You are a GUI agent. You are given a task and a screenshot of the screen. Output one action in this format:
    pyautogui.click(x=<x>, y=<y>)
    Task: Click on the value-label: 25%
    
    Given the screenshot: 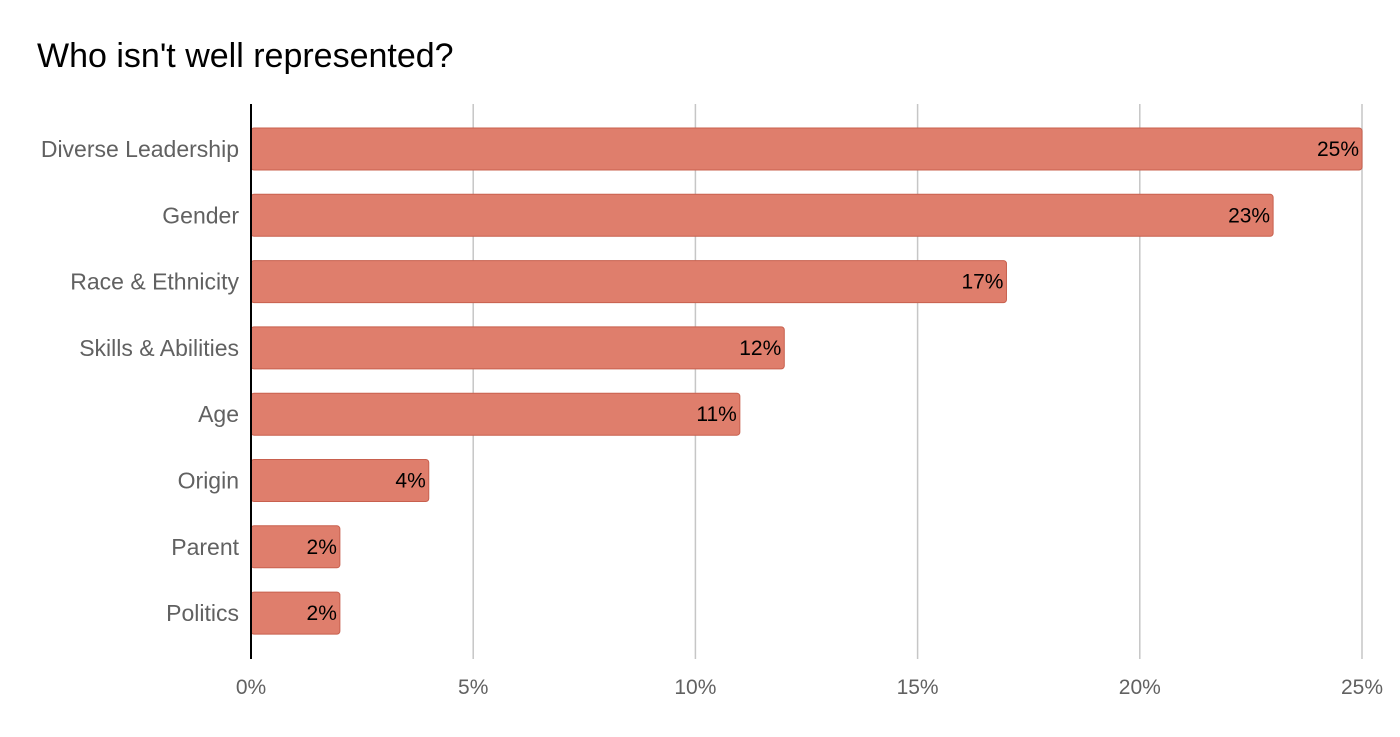 What is the action you would take?
    pyautogui.click(x=1338, y=149)
    